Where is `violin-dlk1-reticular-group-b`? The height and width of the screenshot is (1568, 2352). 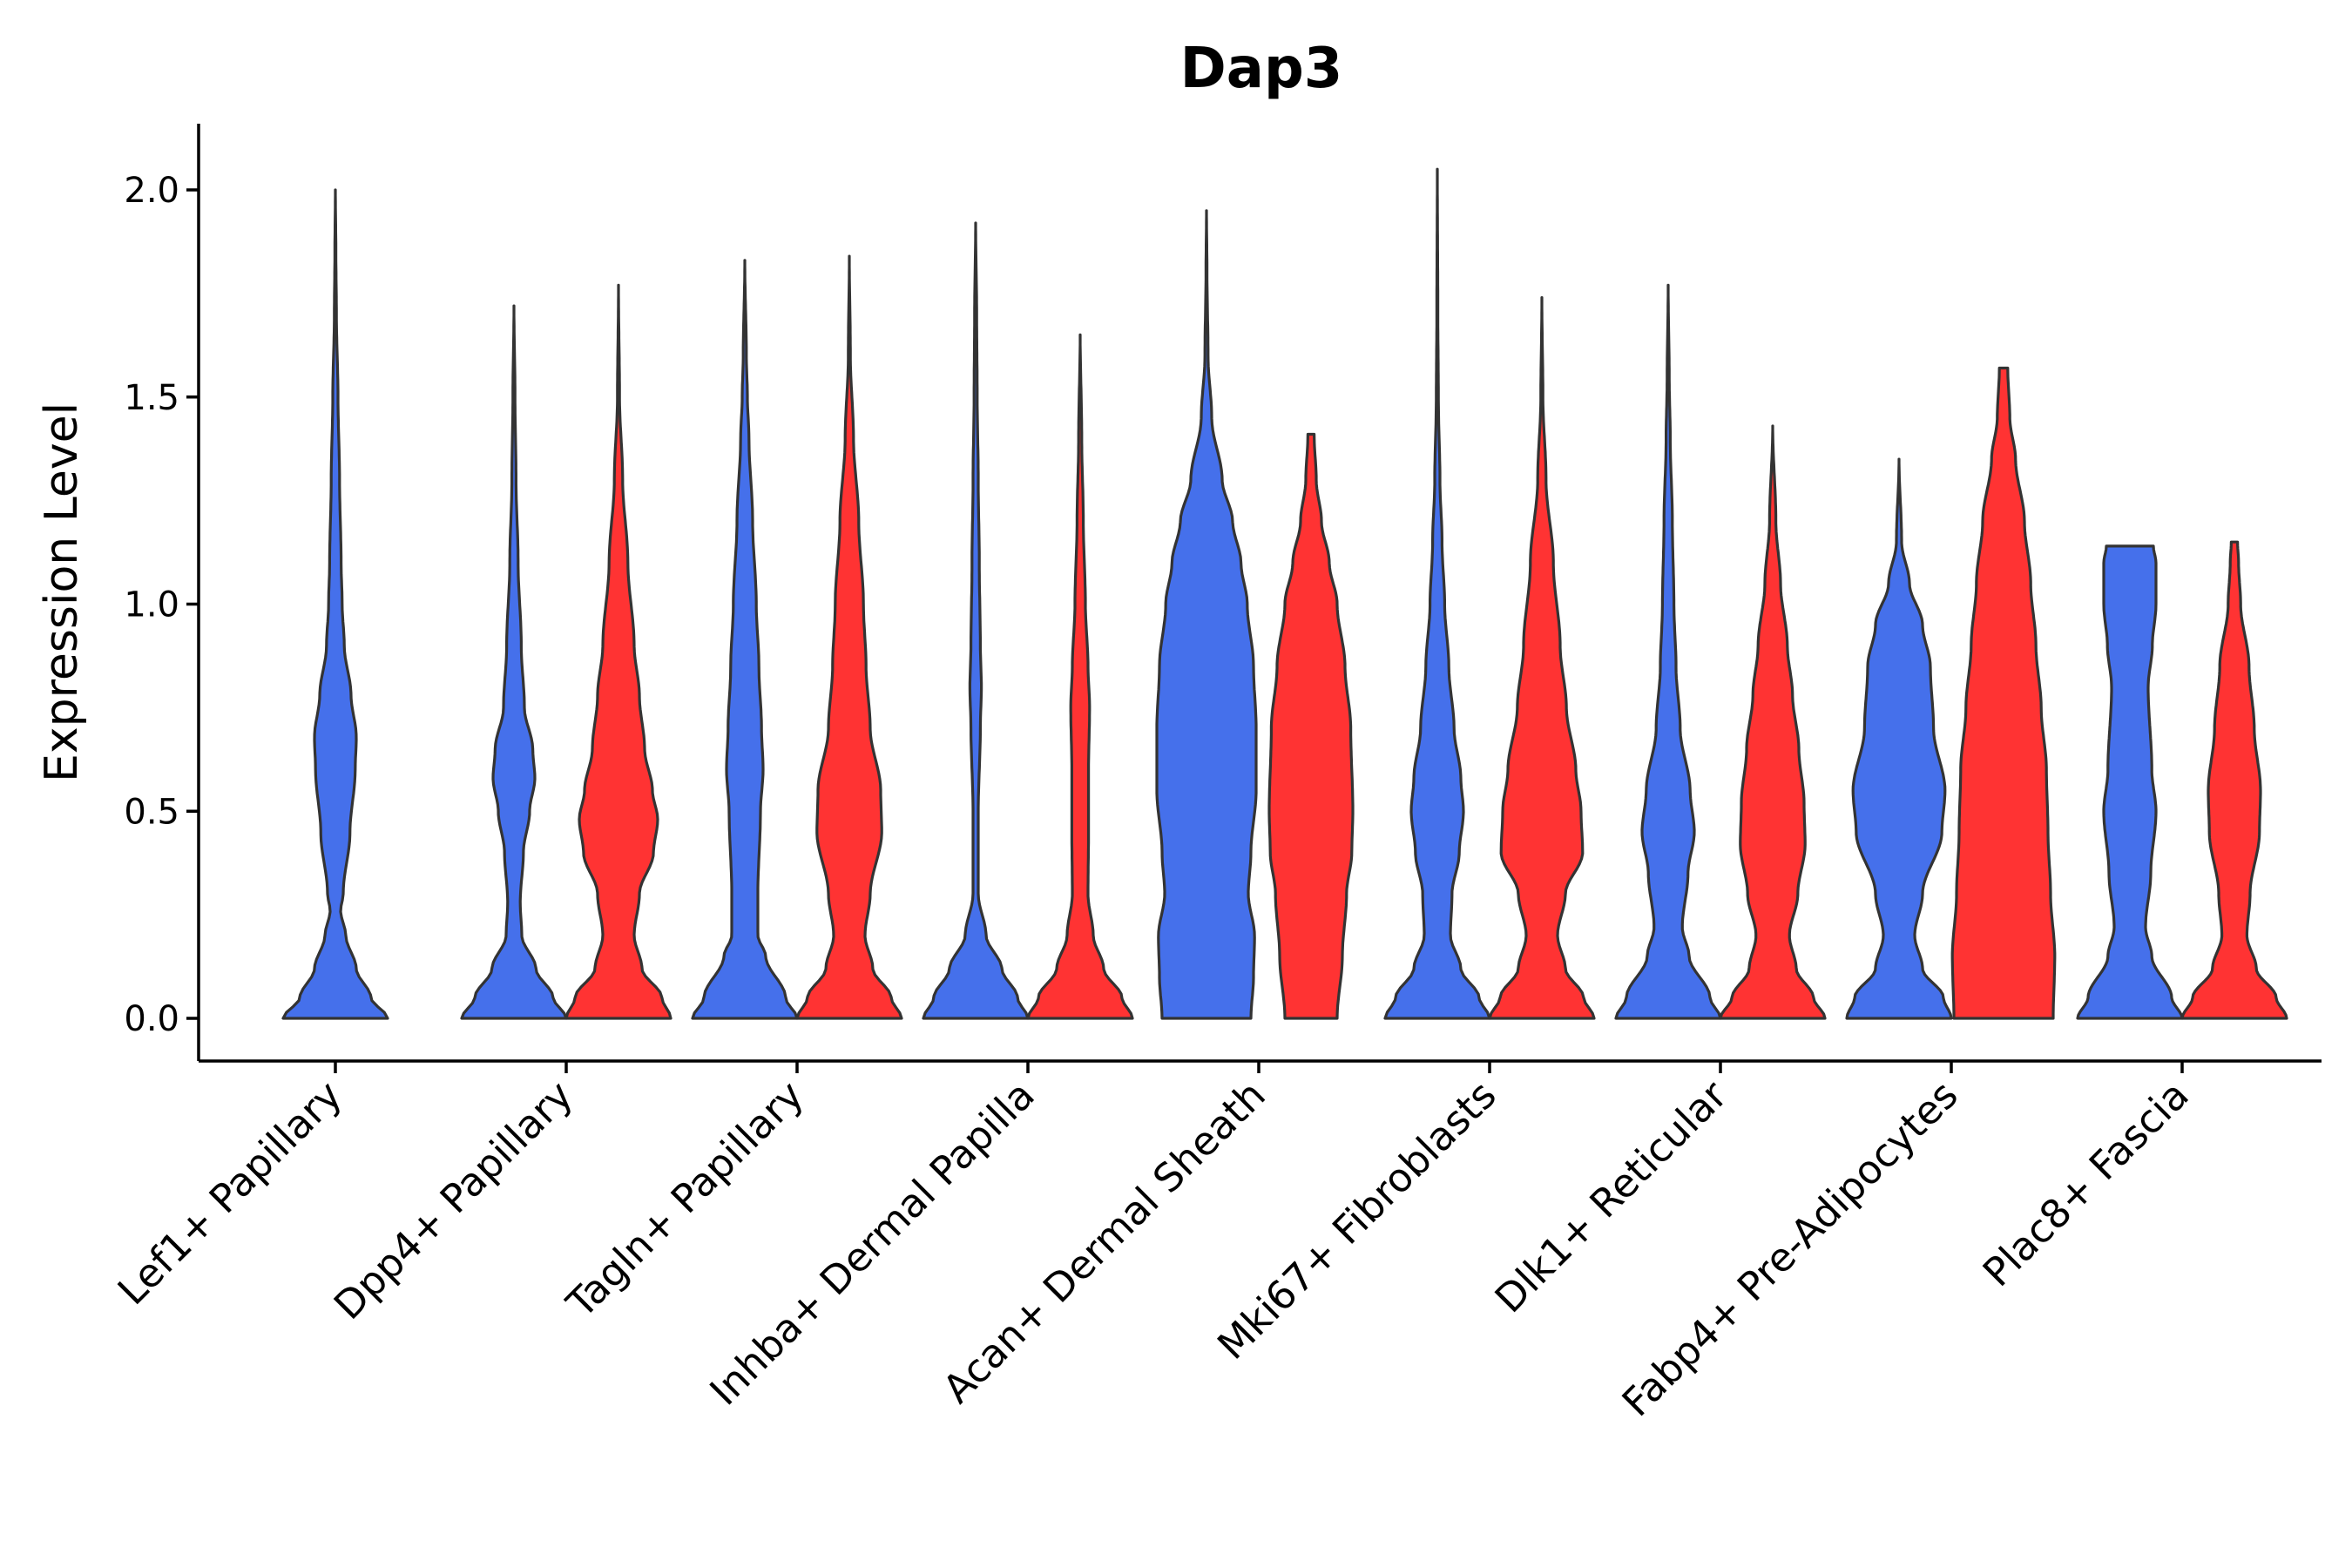 violin-dlk1-reticular-group-b is located at coordinates (1773, 722).